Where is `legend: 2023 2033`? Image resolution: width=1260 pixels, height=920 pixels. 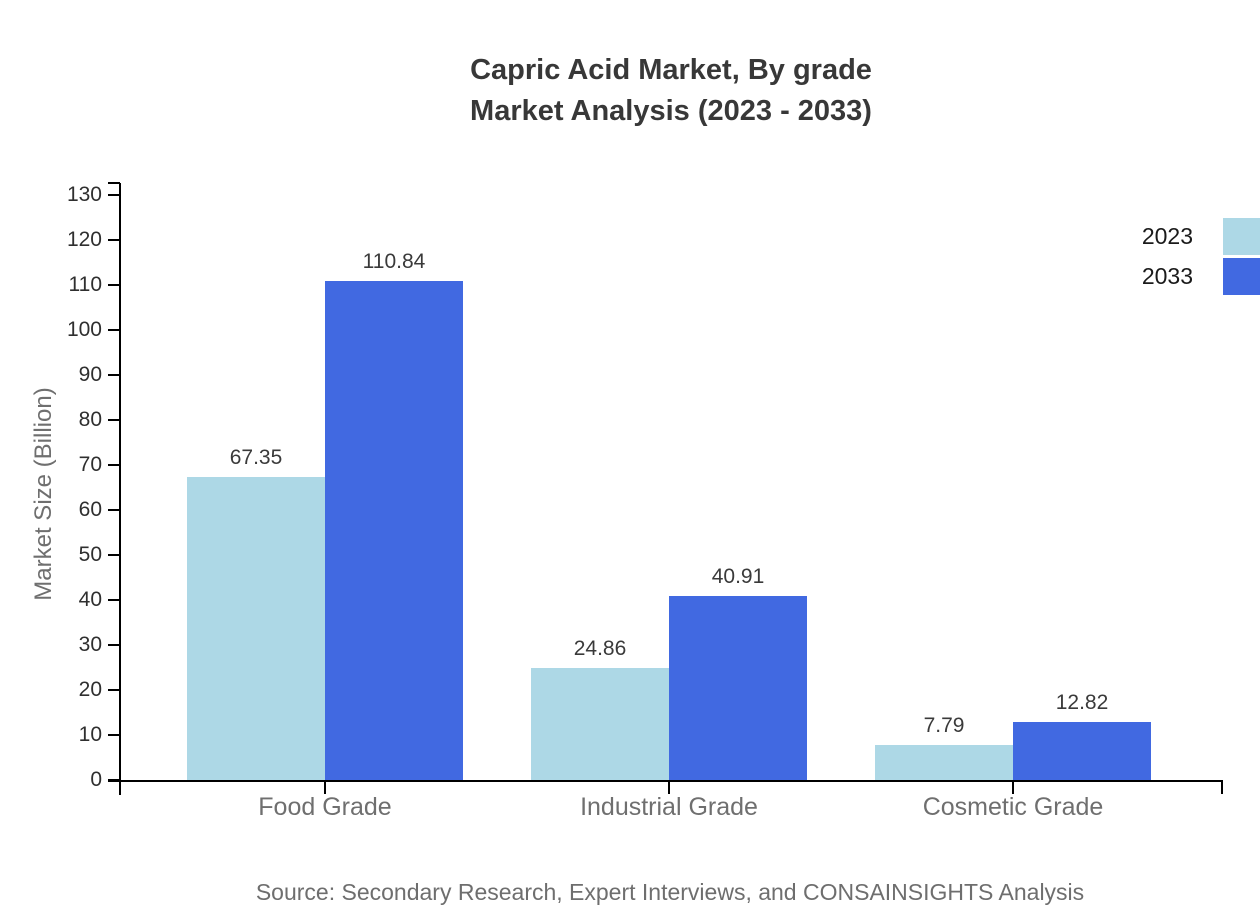
legend: 2023 2033 is located at coordinates (1201, 256).